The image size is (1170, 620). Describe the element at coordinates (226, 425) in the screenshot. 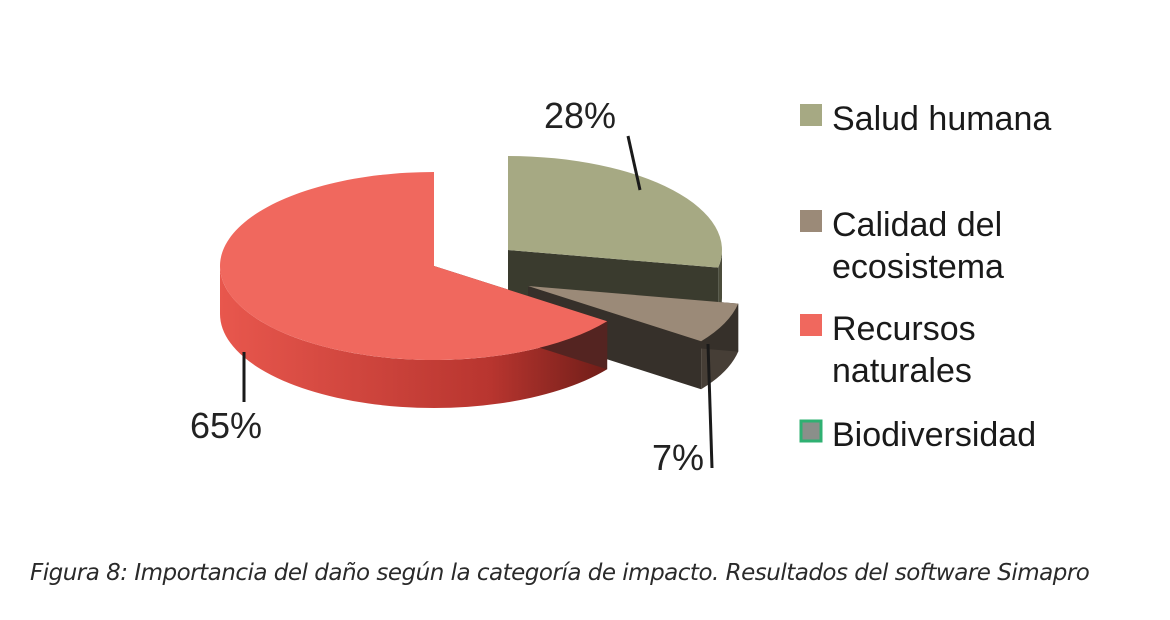

I see `data-label: 65%` at that location.